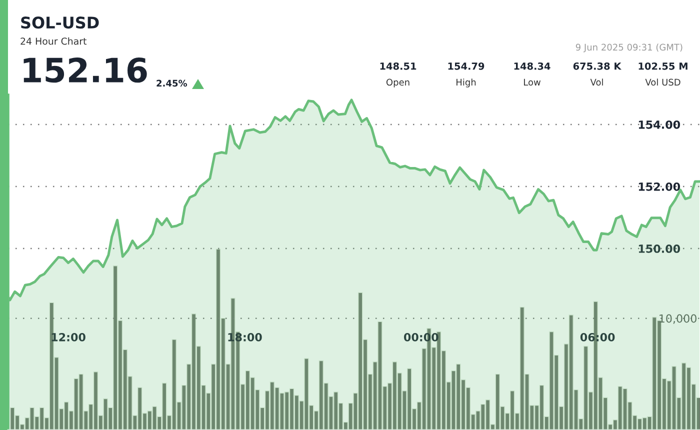 The image size is (700, 430). Describe the element at coordinates (466, 83) in the screenshot. I see `text: High` at that location.